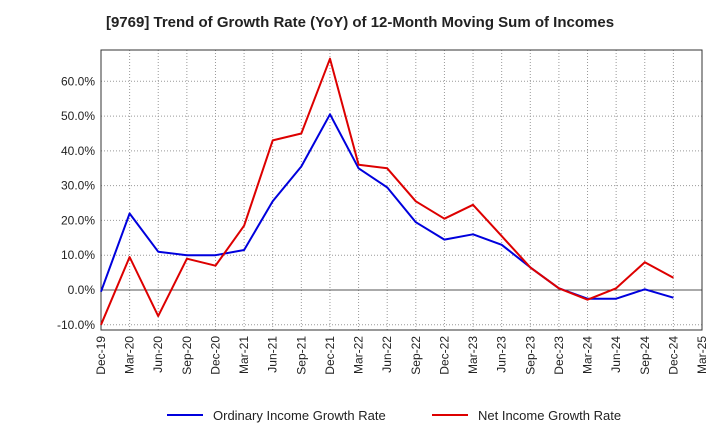 This screenshot has width=720, height=440. I want to click on x-tick-label: Mar-24, so click(588, 355).